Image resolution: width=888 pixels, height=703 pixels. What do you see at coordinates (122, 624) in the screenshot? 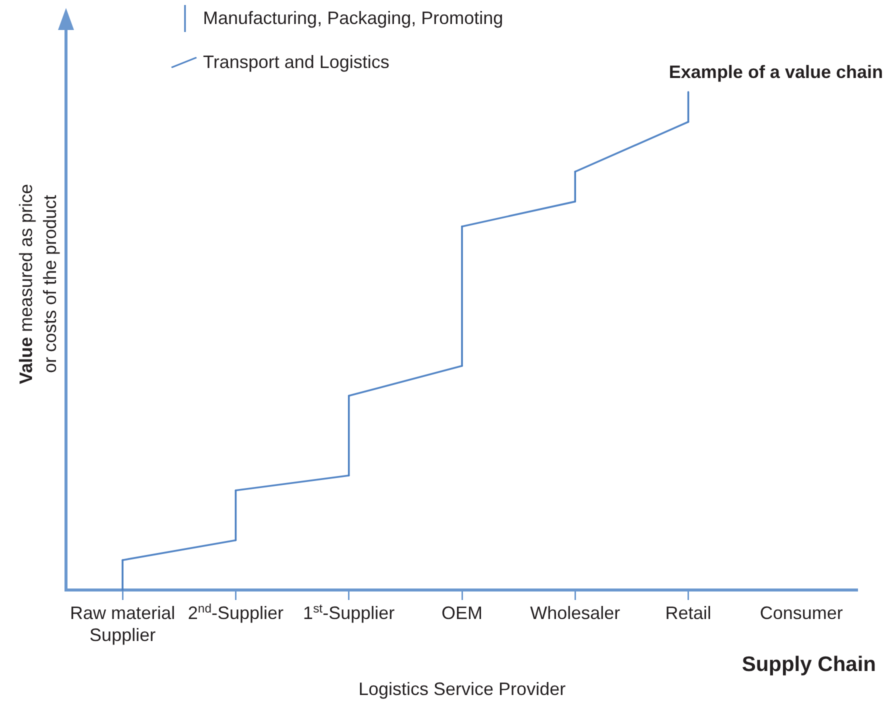
I see `x-tick-label: Raw material Supplier` at bounding box center [122, 624].